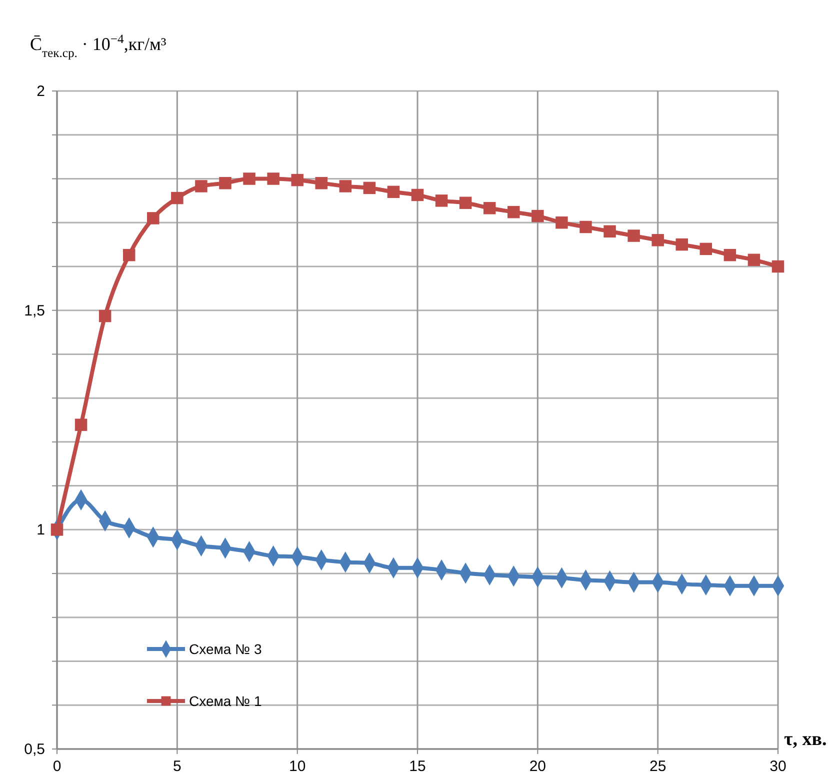  I want to click on x-tick-label: 20, so click(537, 766).